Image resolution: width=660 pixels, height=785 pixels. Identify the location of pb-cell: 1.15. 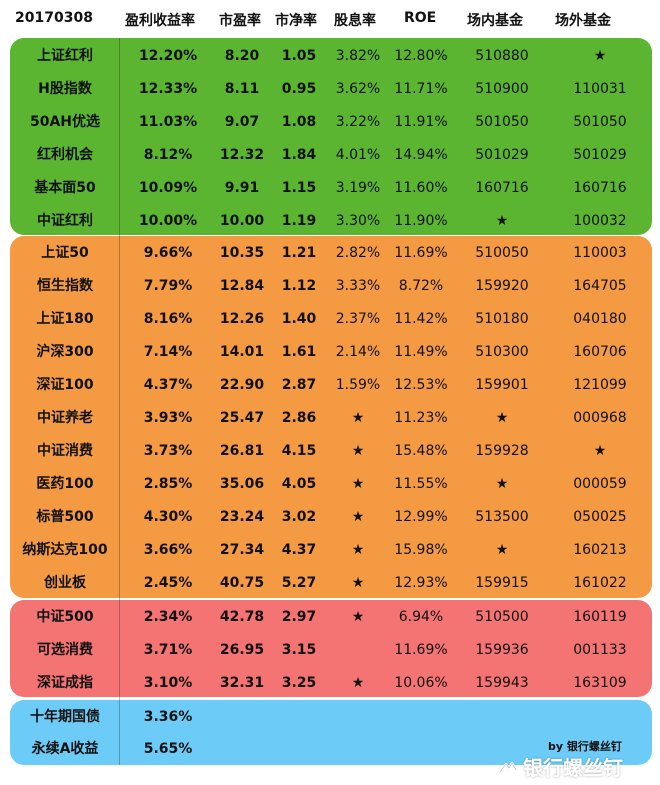
(299, 188).